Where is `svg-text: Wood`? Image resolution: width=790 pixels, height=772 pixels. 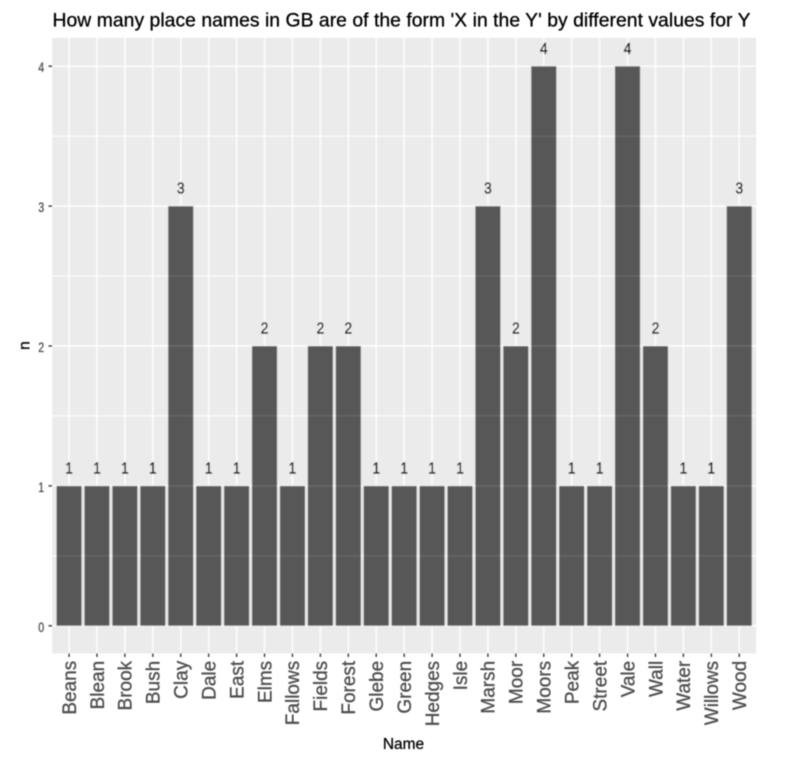 svg-text: Wood is located at coordinates (740, 685).